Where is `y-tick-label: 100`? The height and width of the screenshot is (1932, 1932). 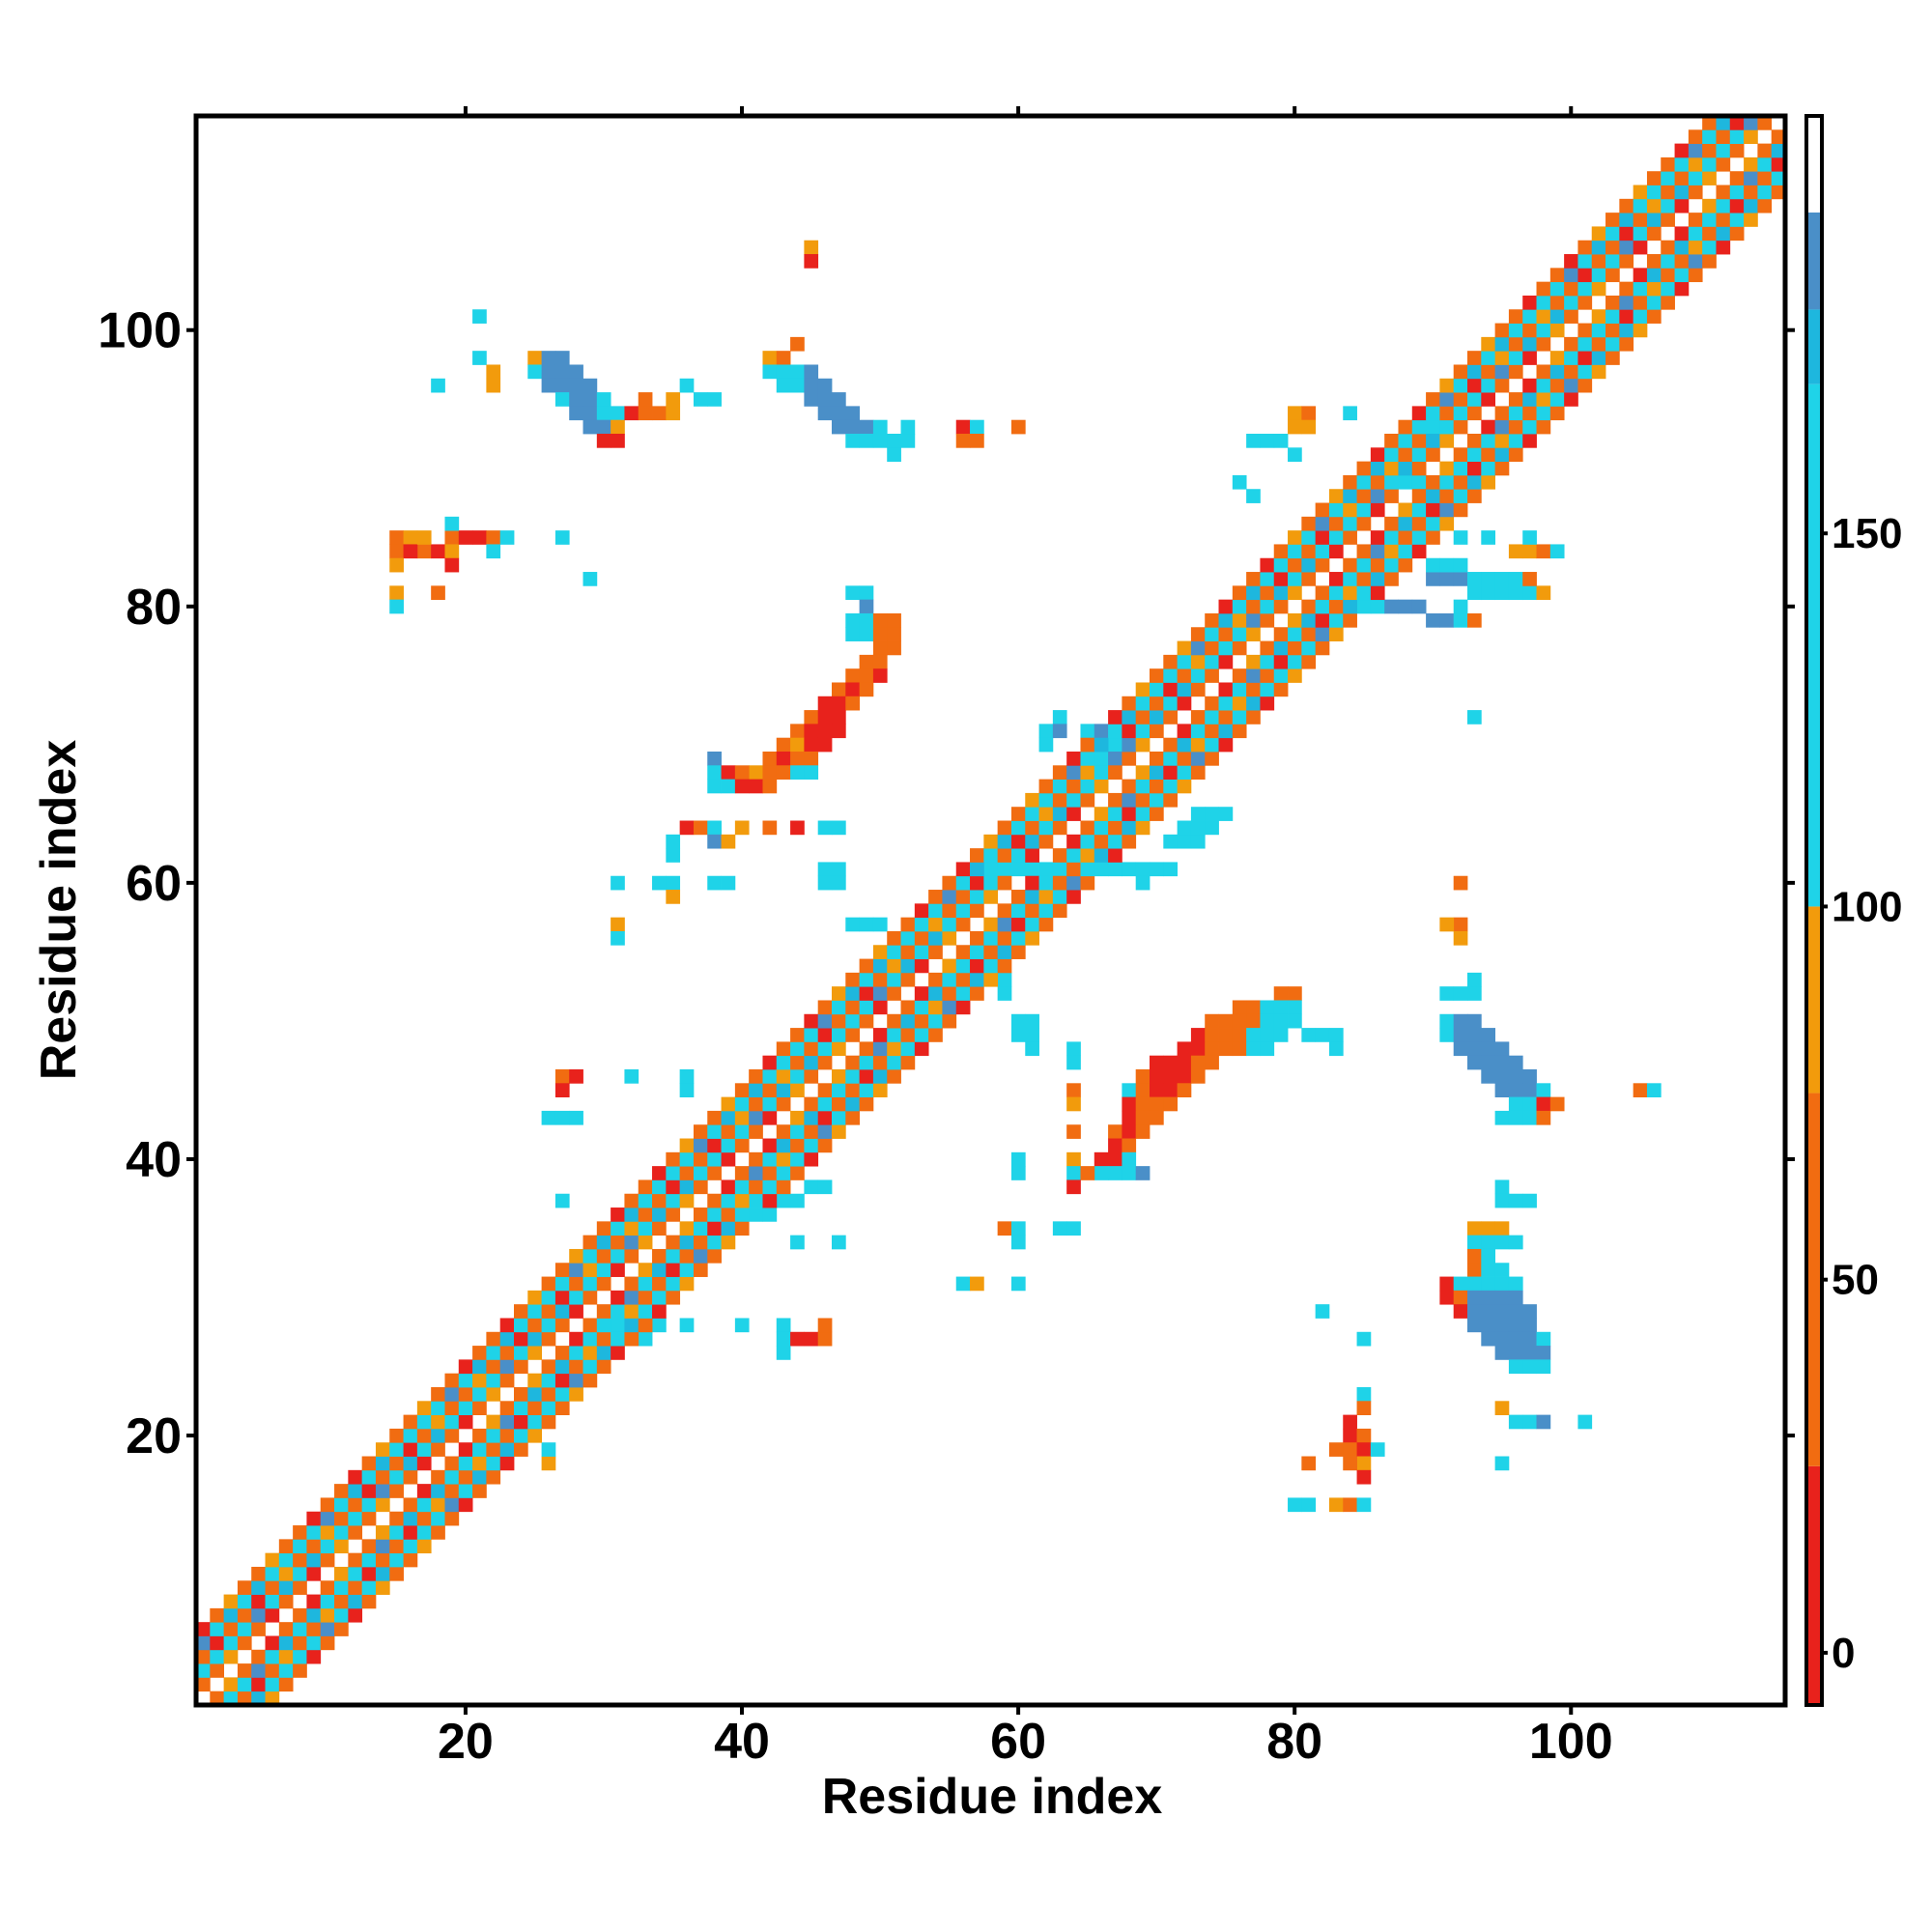 y-tick-label: 100 is located at coordinates (140, 331).